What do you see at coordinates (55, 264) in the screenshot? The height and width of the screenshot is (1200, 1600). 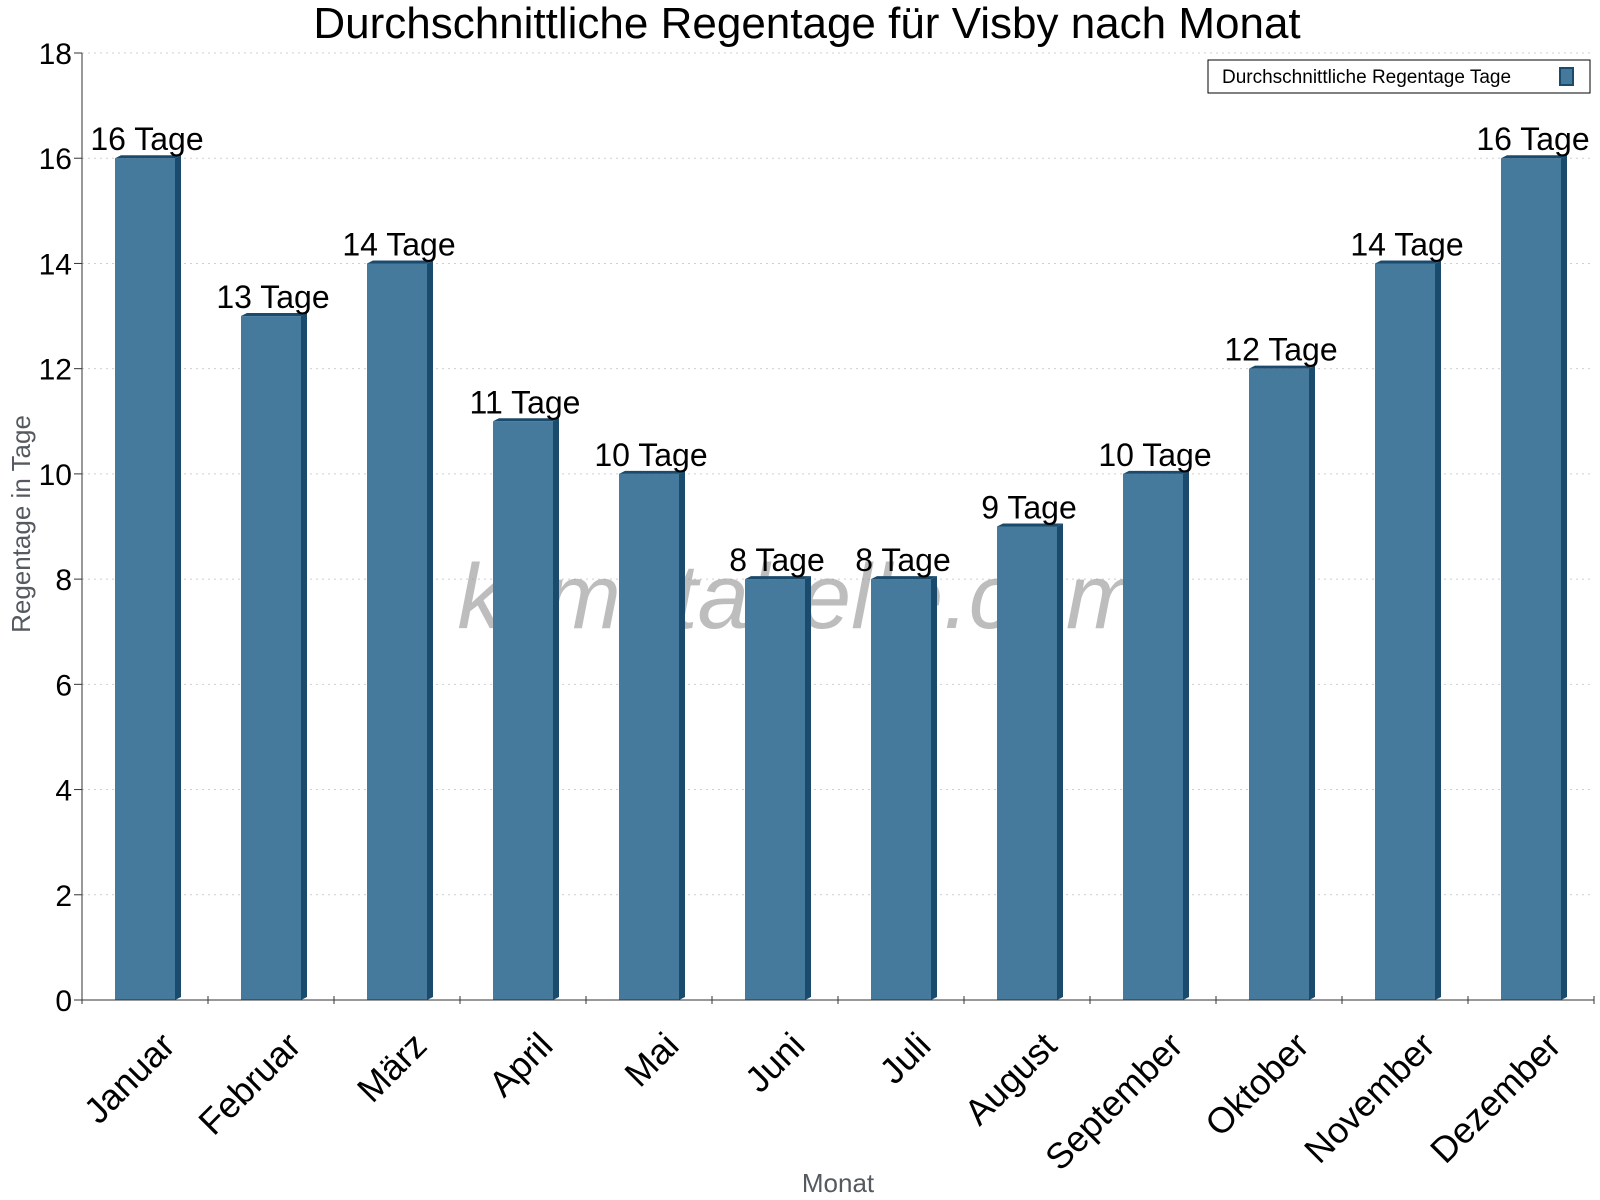 I see `y-tick-label: 14` at bounding box center [55, 264].